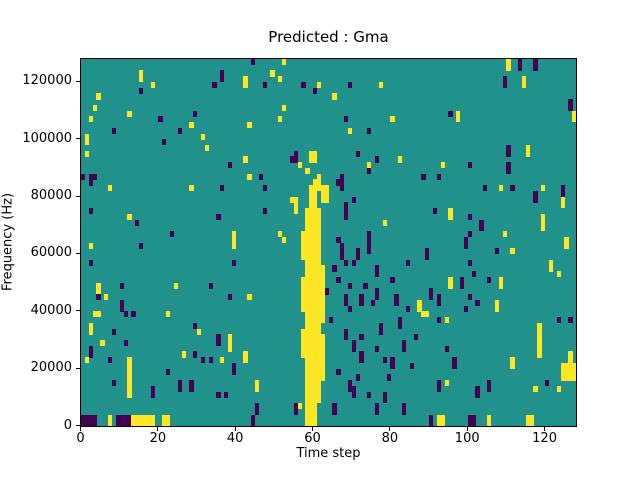  What do you see at coordinates (328, 37) in the screenshot?
I see `chart-title: Predicted : Gma` at bounding box center [328, 37].